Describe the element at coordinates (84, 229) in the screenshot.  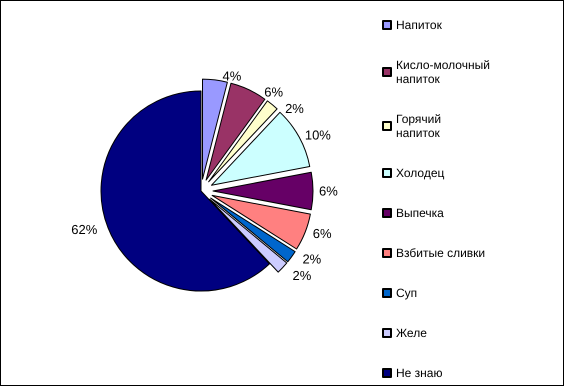
I see `data-label: 62%` at that location.